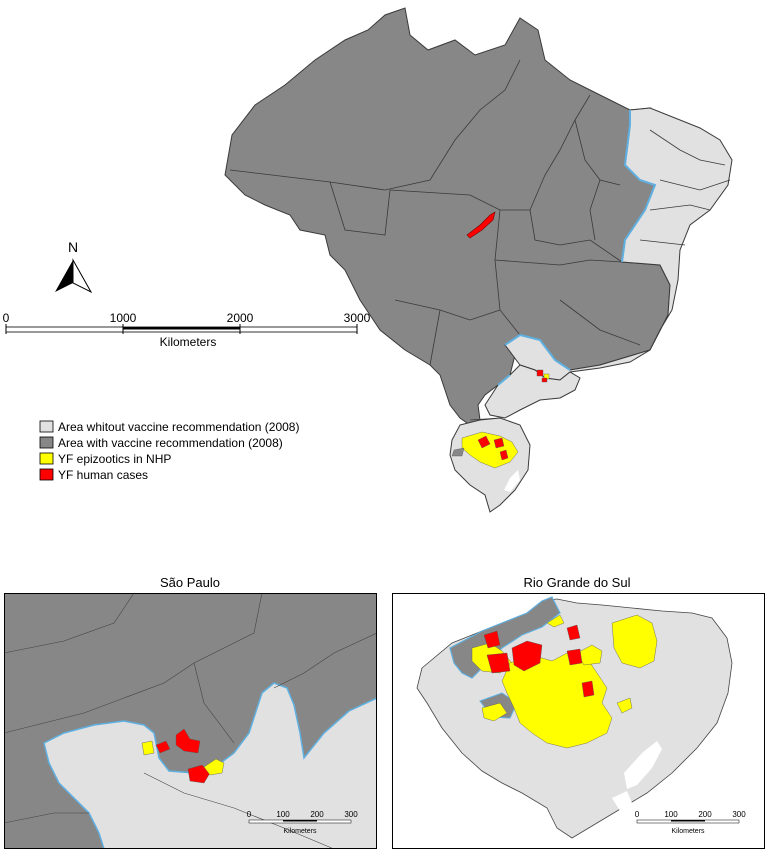 This screenshot has width=768, height=853. What do you see at coordinates (577, 582) in the screenshot?
I see `inset-title-rio-grande-do-sul: Rio Grande do Sul` at bounding box center [577, 582].